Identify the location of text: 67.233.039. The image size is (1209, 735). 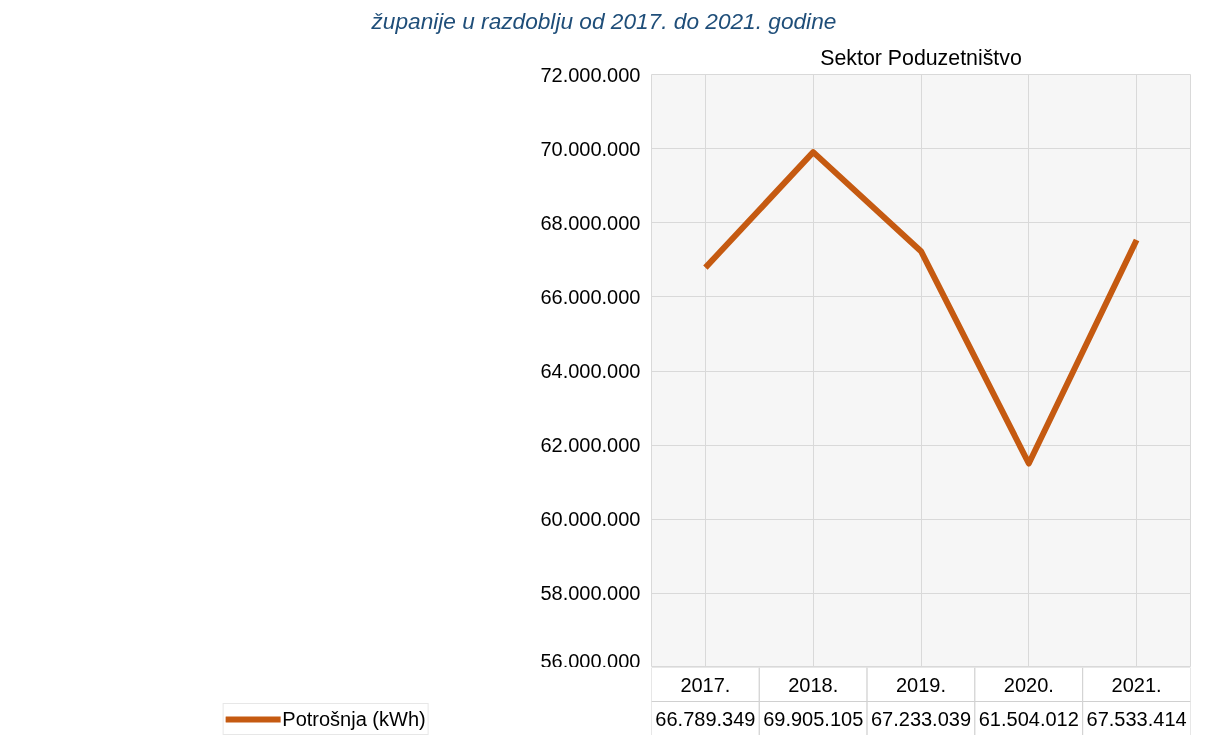
(921, 718).